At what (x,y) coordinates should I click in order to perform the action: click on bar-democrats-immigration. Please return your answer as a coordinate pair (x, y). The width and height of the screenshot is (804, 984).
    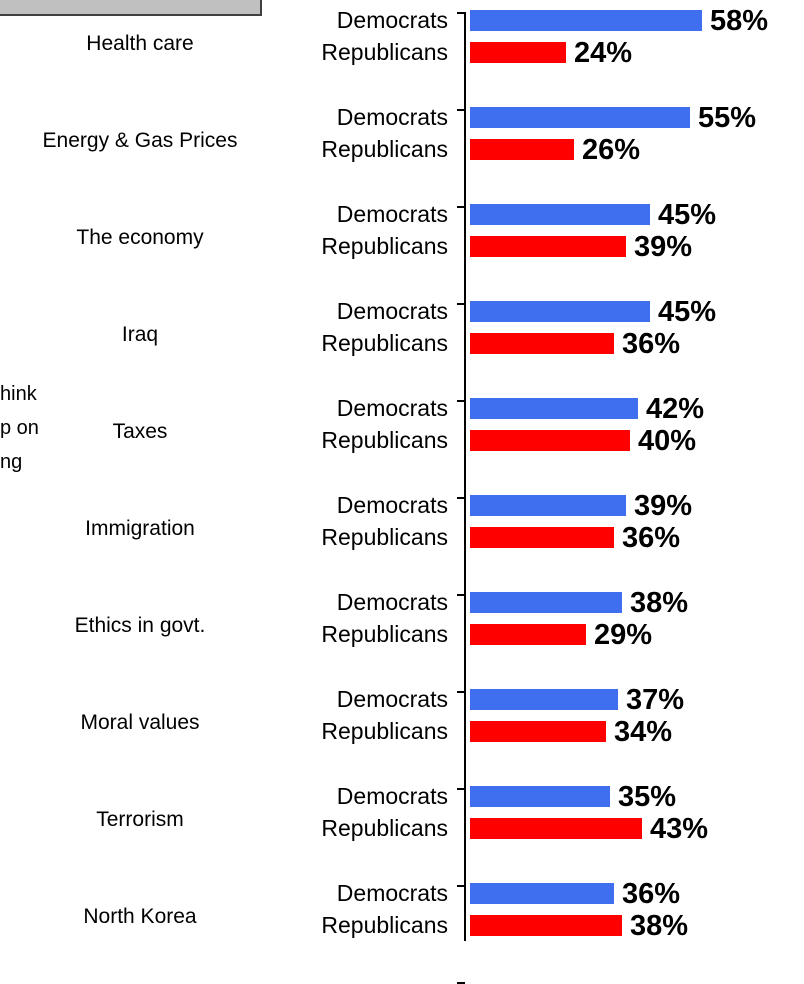
    Looking at the image, I should click on (548, 505).